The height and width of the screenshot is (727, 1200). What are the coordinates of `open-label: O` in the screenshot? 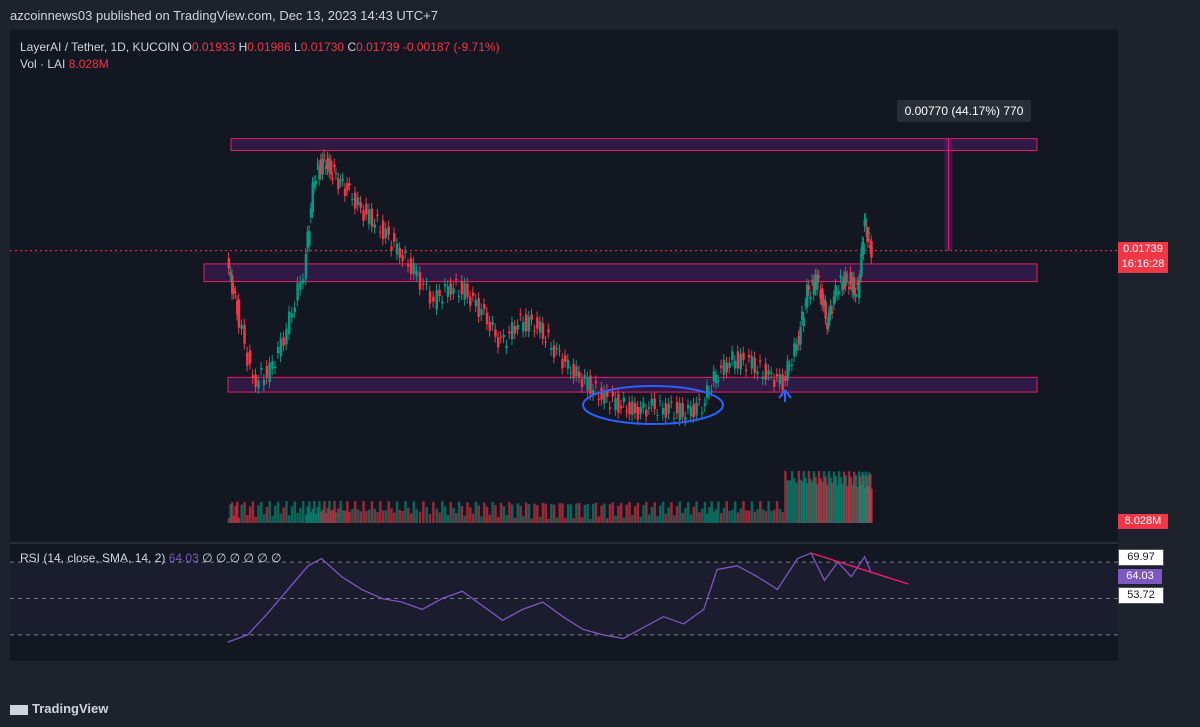 It's located at (187, 47).